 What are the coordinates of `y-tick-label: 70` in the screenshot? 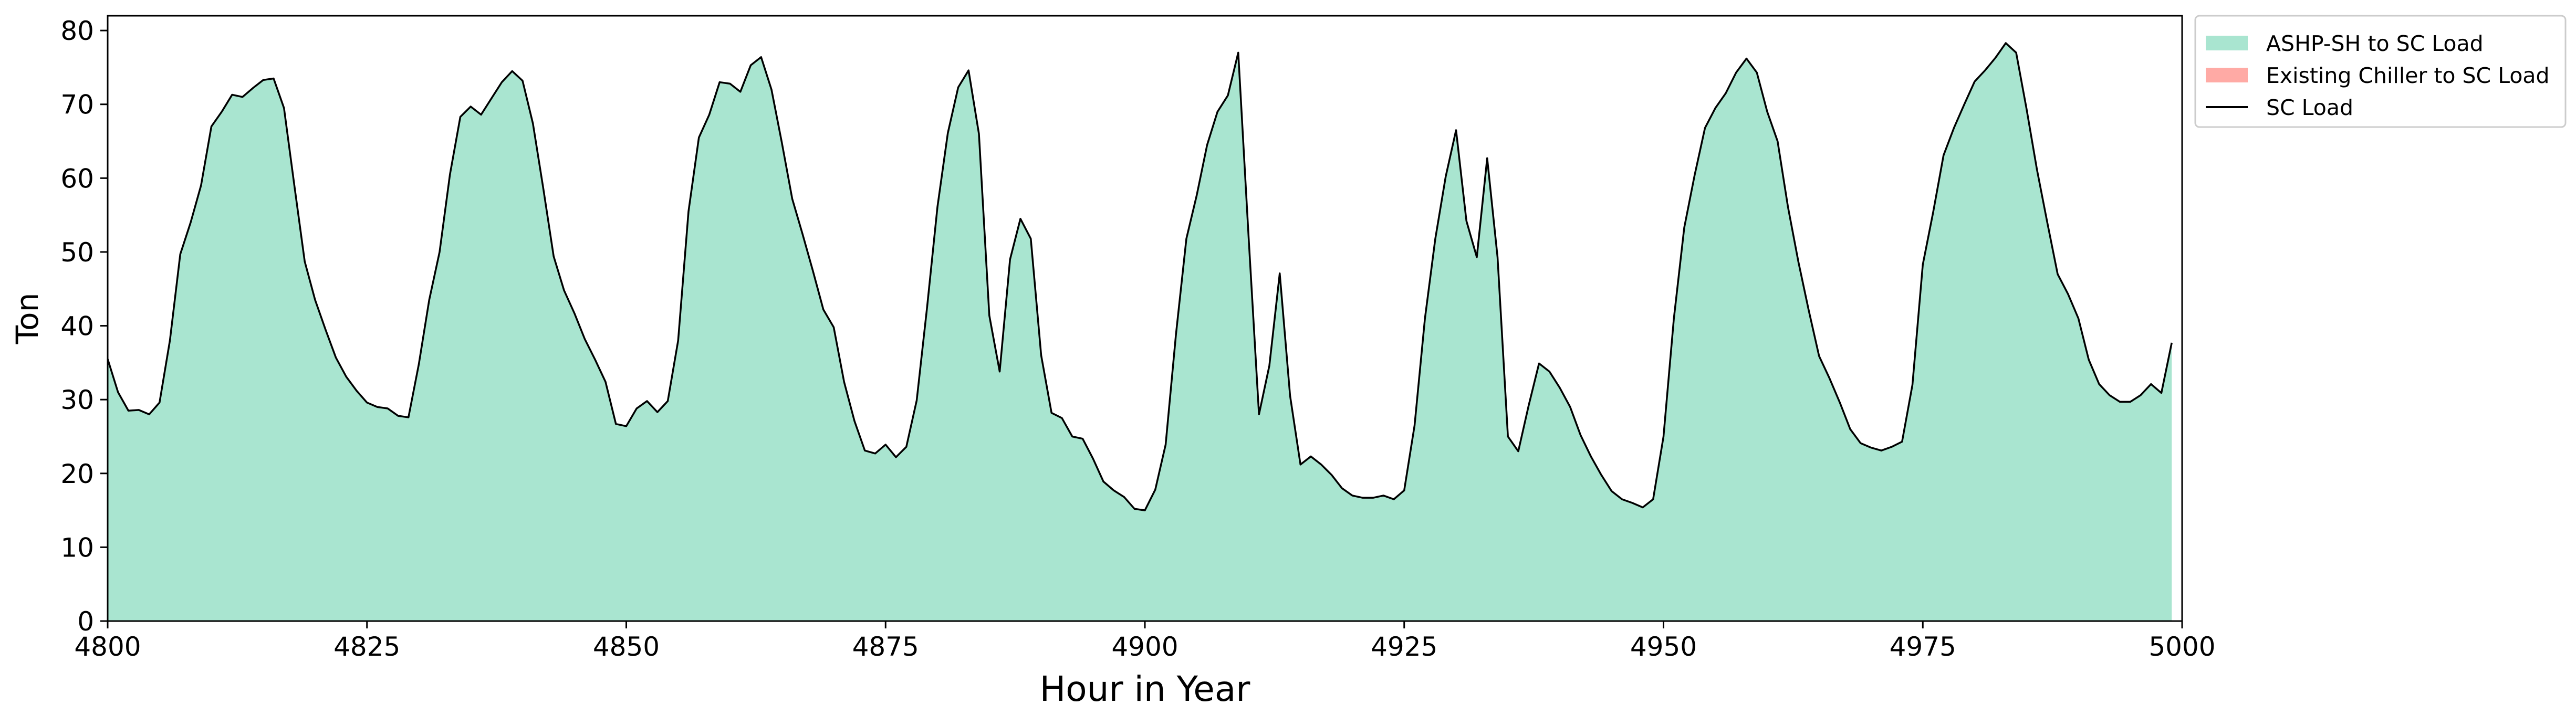 It's located at (77, 105).